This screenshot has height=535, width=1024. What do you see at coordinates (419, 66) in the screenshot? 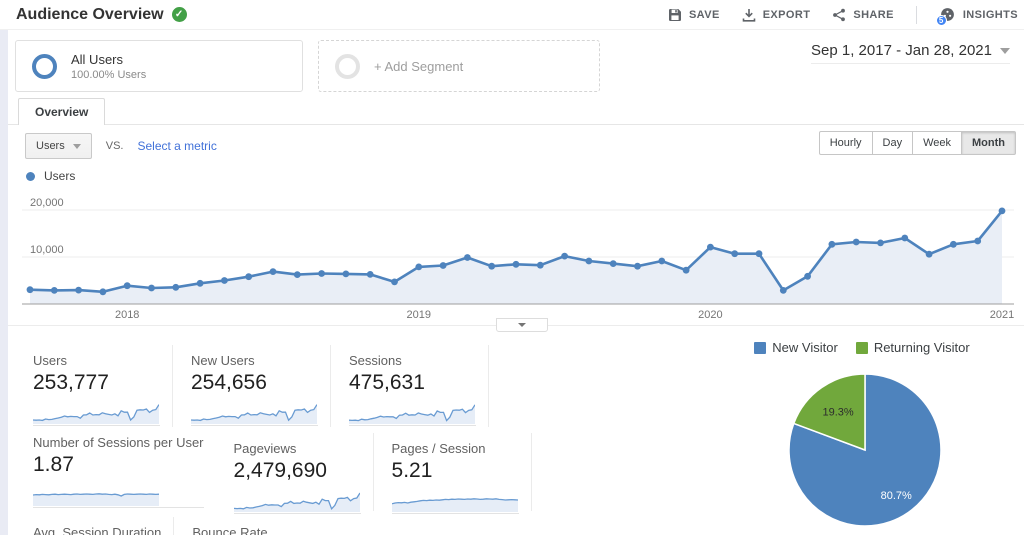
I see `add-segment-label: + Add Segment` at bounding box center [419, 66].